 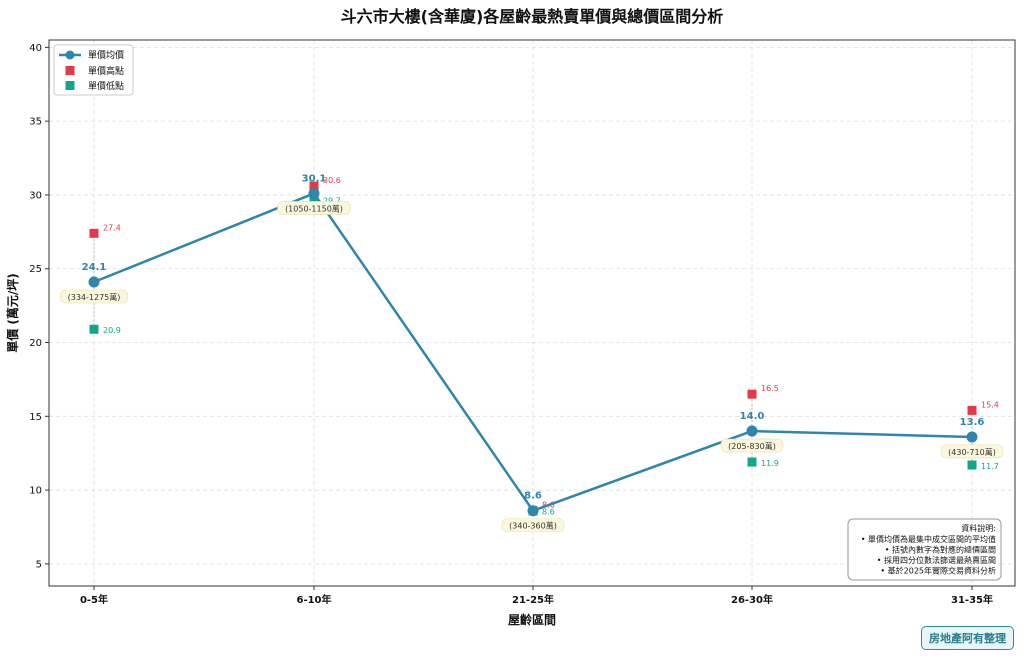 I want to click on y-tick-label: 30, so click(x=35, y=195).